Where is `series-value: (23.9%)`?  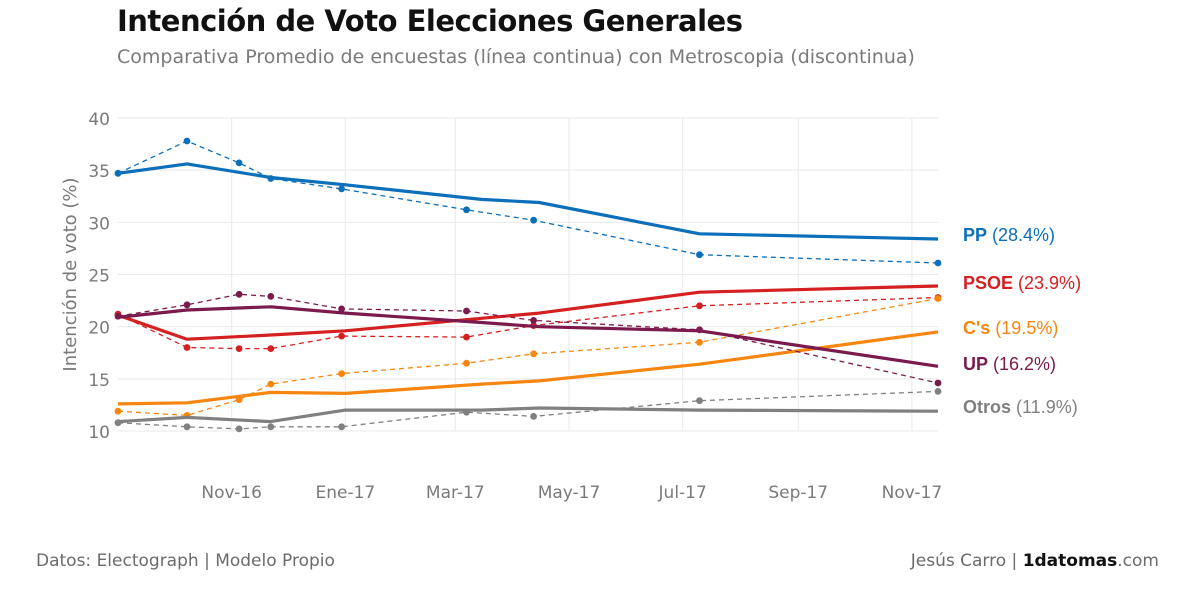 series-value: (23.9%) is located at coordinates (1047, 283).